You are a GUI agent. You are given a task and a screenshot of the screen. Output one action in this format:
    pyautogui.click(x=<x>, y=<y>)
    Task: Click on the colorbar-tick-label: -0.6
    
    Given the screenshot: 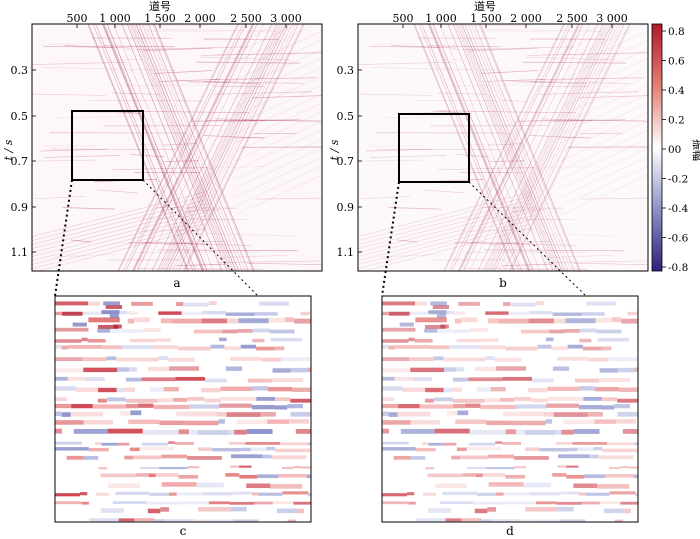 What is the action you would take?
    pyautogui.click(x=678, y=239)
    